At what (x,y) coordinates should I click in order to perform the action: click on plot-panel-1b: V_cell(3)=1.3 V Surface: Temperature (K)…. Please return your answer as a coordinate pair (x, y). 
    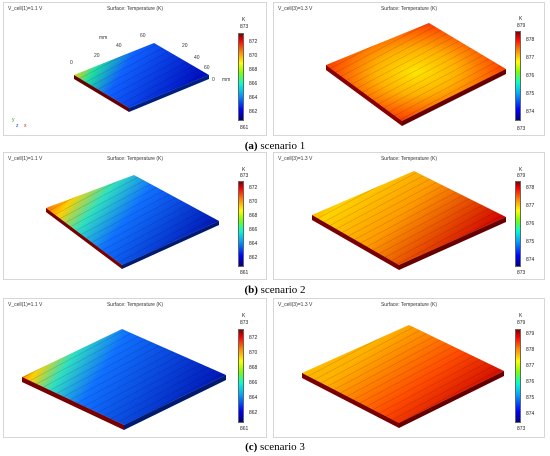
    Looking at the image, I should click on (409, 69).